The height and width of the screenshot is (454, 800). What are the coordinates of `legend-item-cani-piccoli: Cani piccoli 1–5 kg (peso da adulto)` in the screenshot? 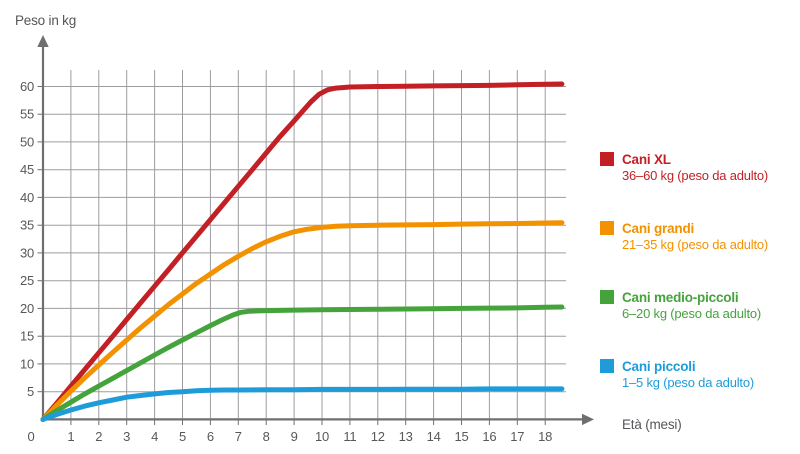 It's located at (697, 374).